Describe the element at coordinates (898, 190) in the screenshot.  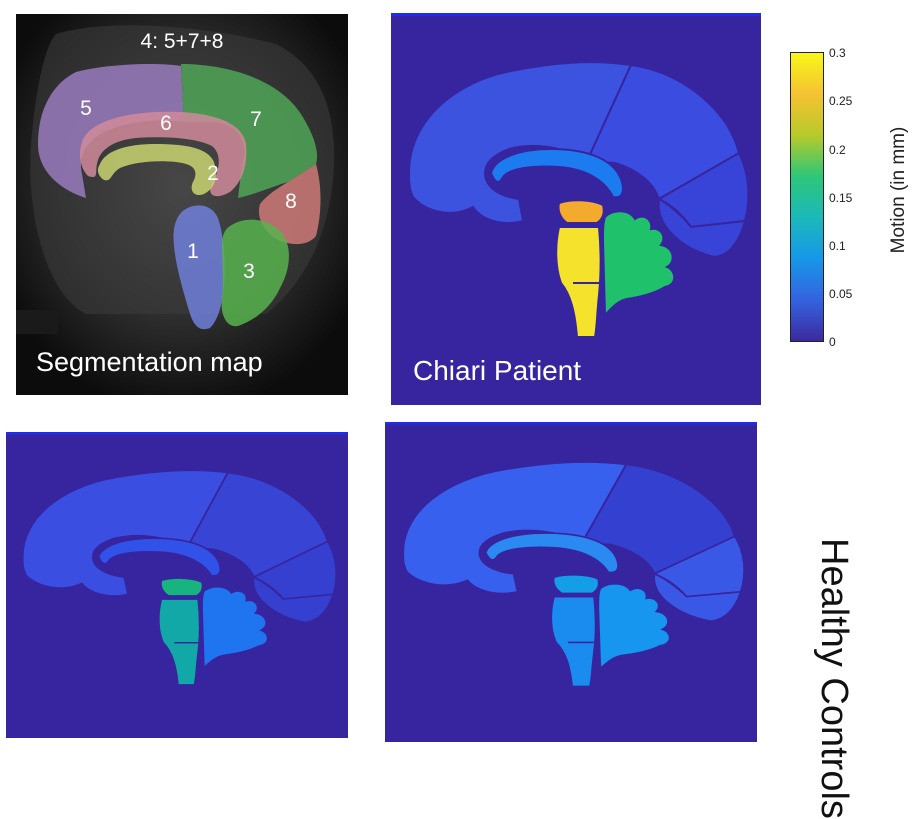
I see `colorbar-title: Motion (in mm)` at that location.